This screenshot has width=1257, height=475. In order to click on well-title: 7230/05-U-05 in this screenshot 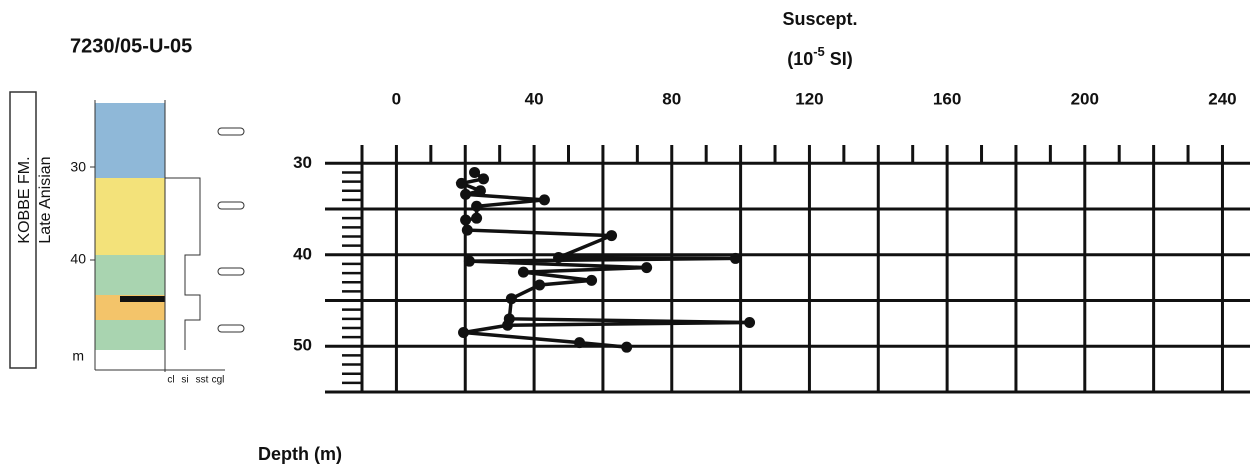, I will do `click(131, 46)`.